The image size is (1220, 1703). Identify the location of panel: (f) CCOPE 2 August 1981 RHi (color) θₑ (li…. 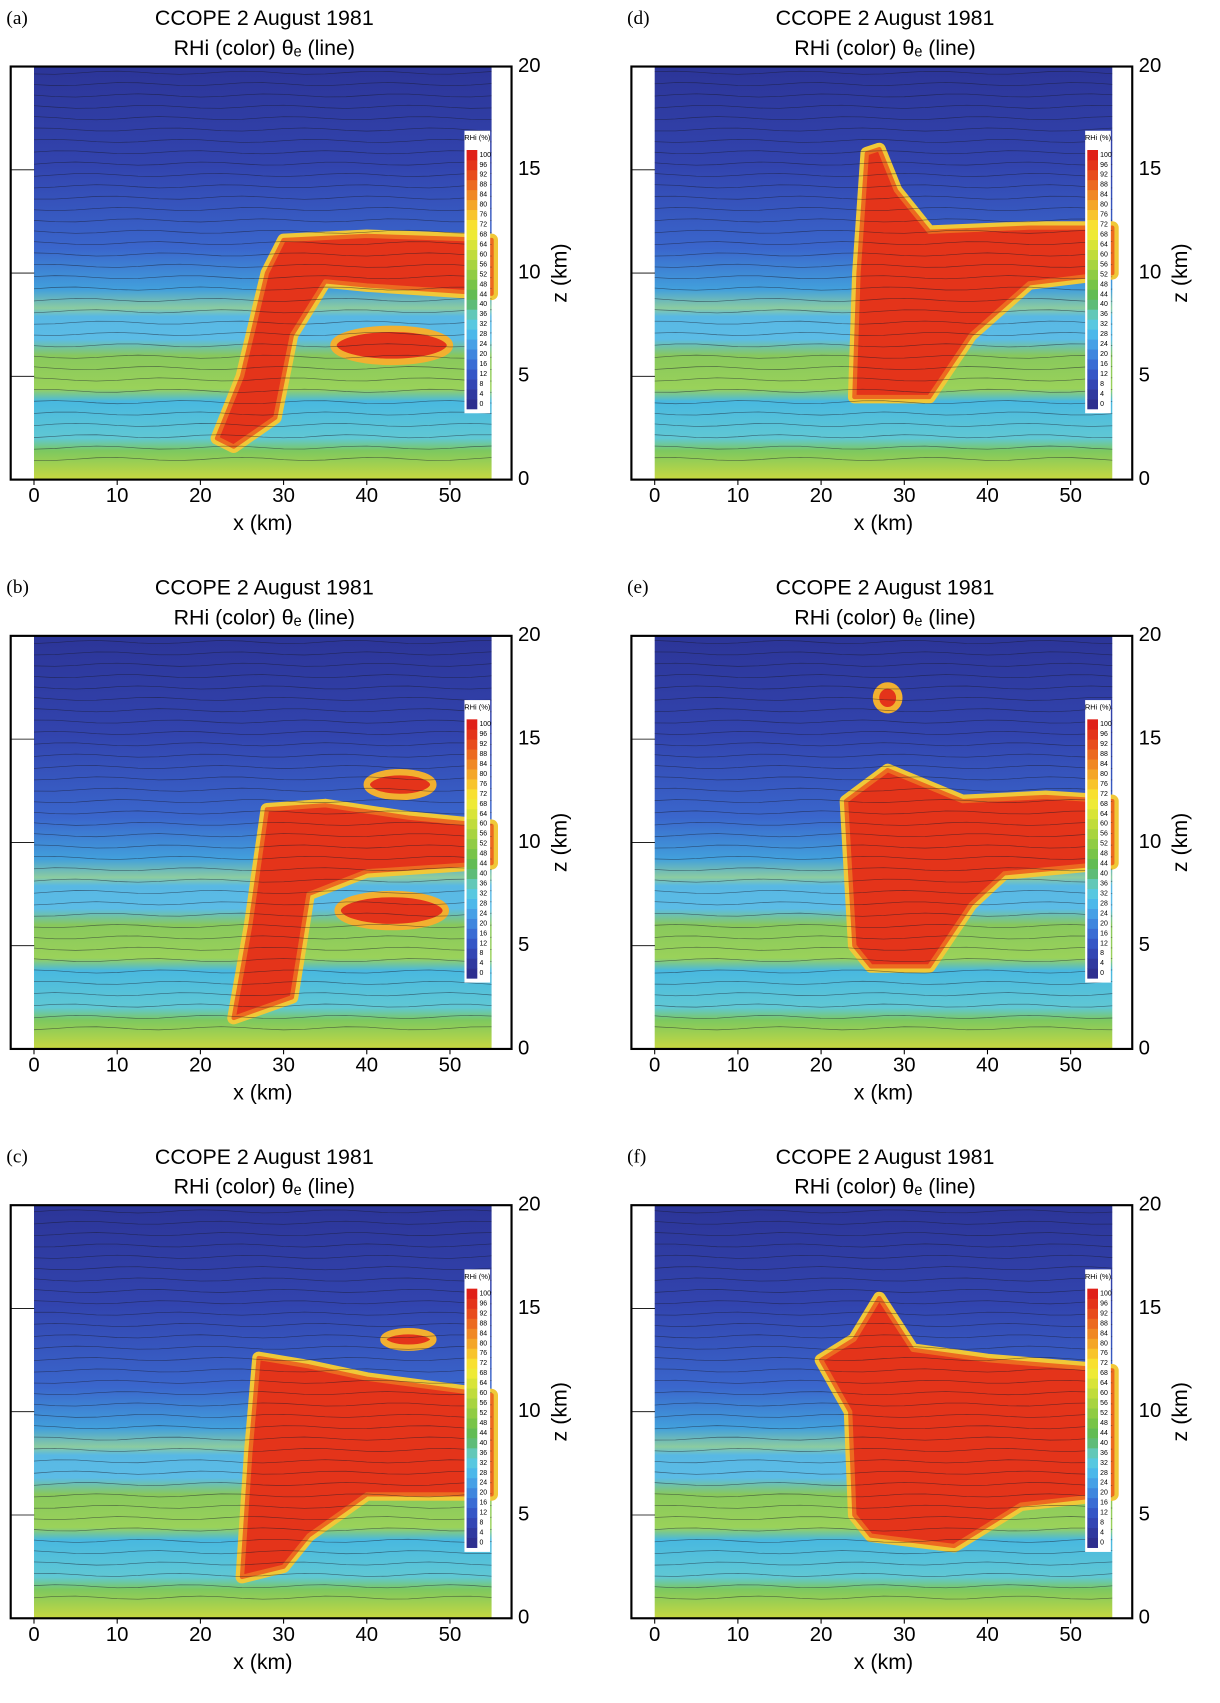
(909, 1409).